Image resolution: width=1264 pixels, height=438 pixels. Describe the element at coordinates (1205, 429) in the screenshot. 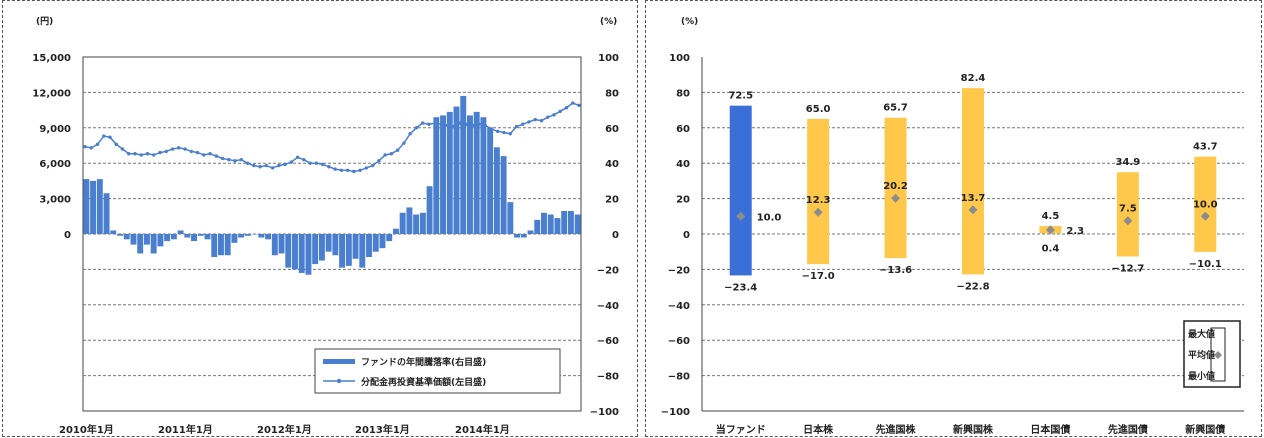

I see `category-label: 新興国債` at that location.